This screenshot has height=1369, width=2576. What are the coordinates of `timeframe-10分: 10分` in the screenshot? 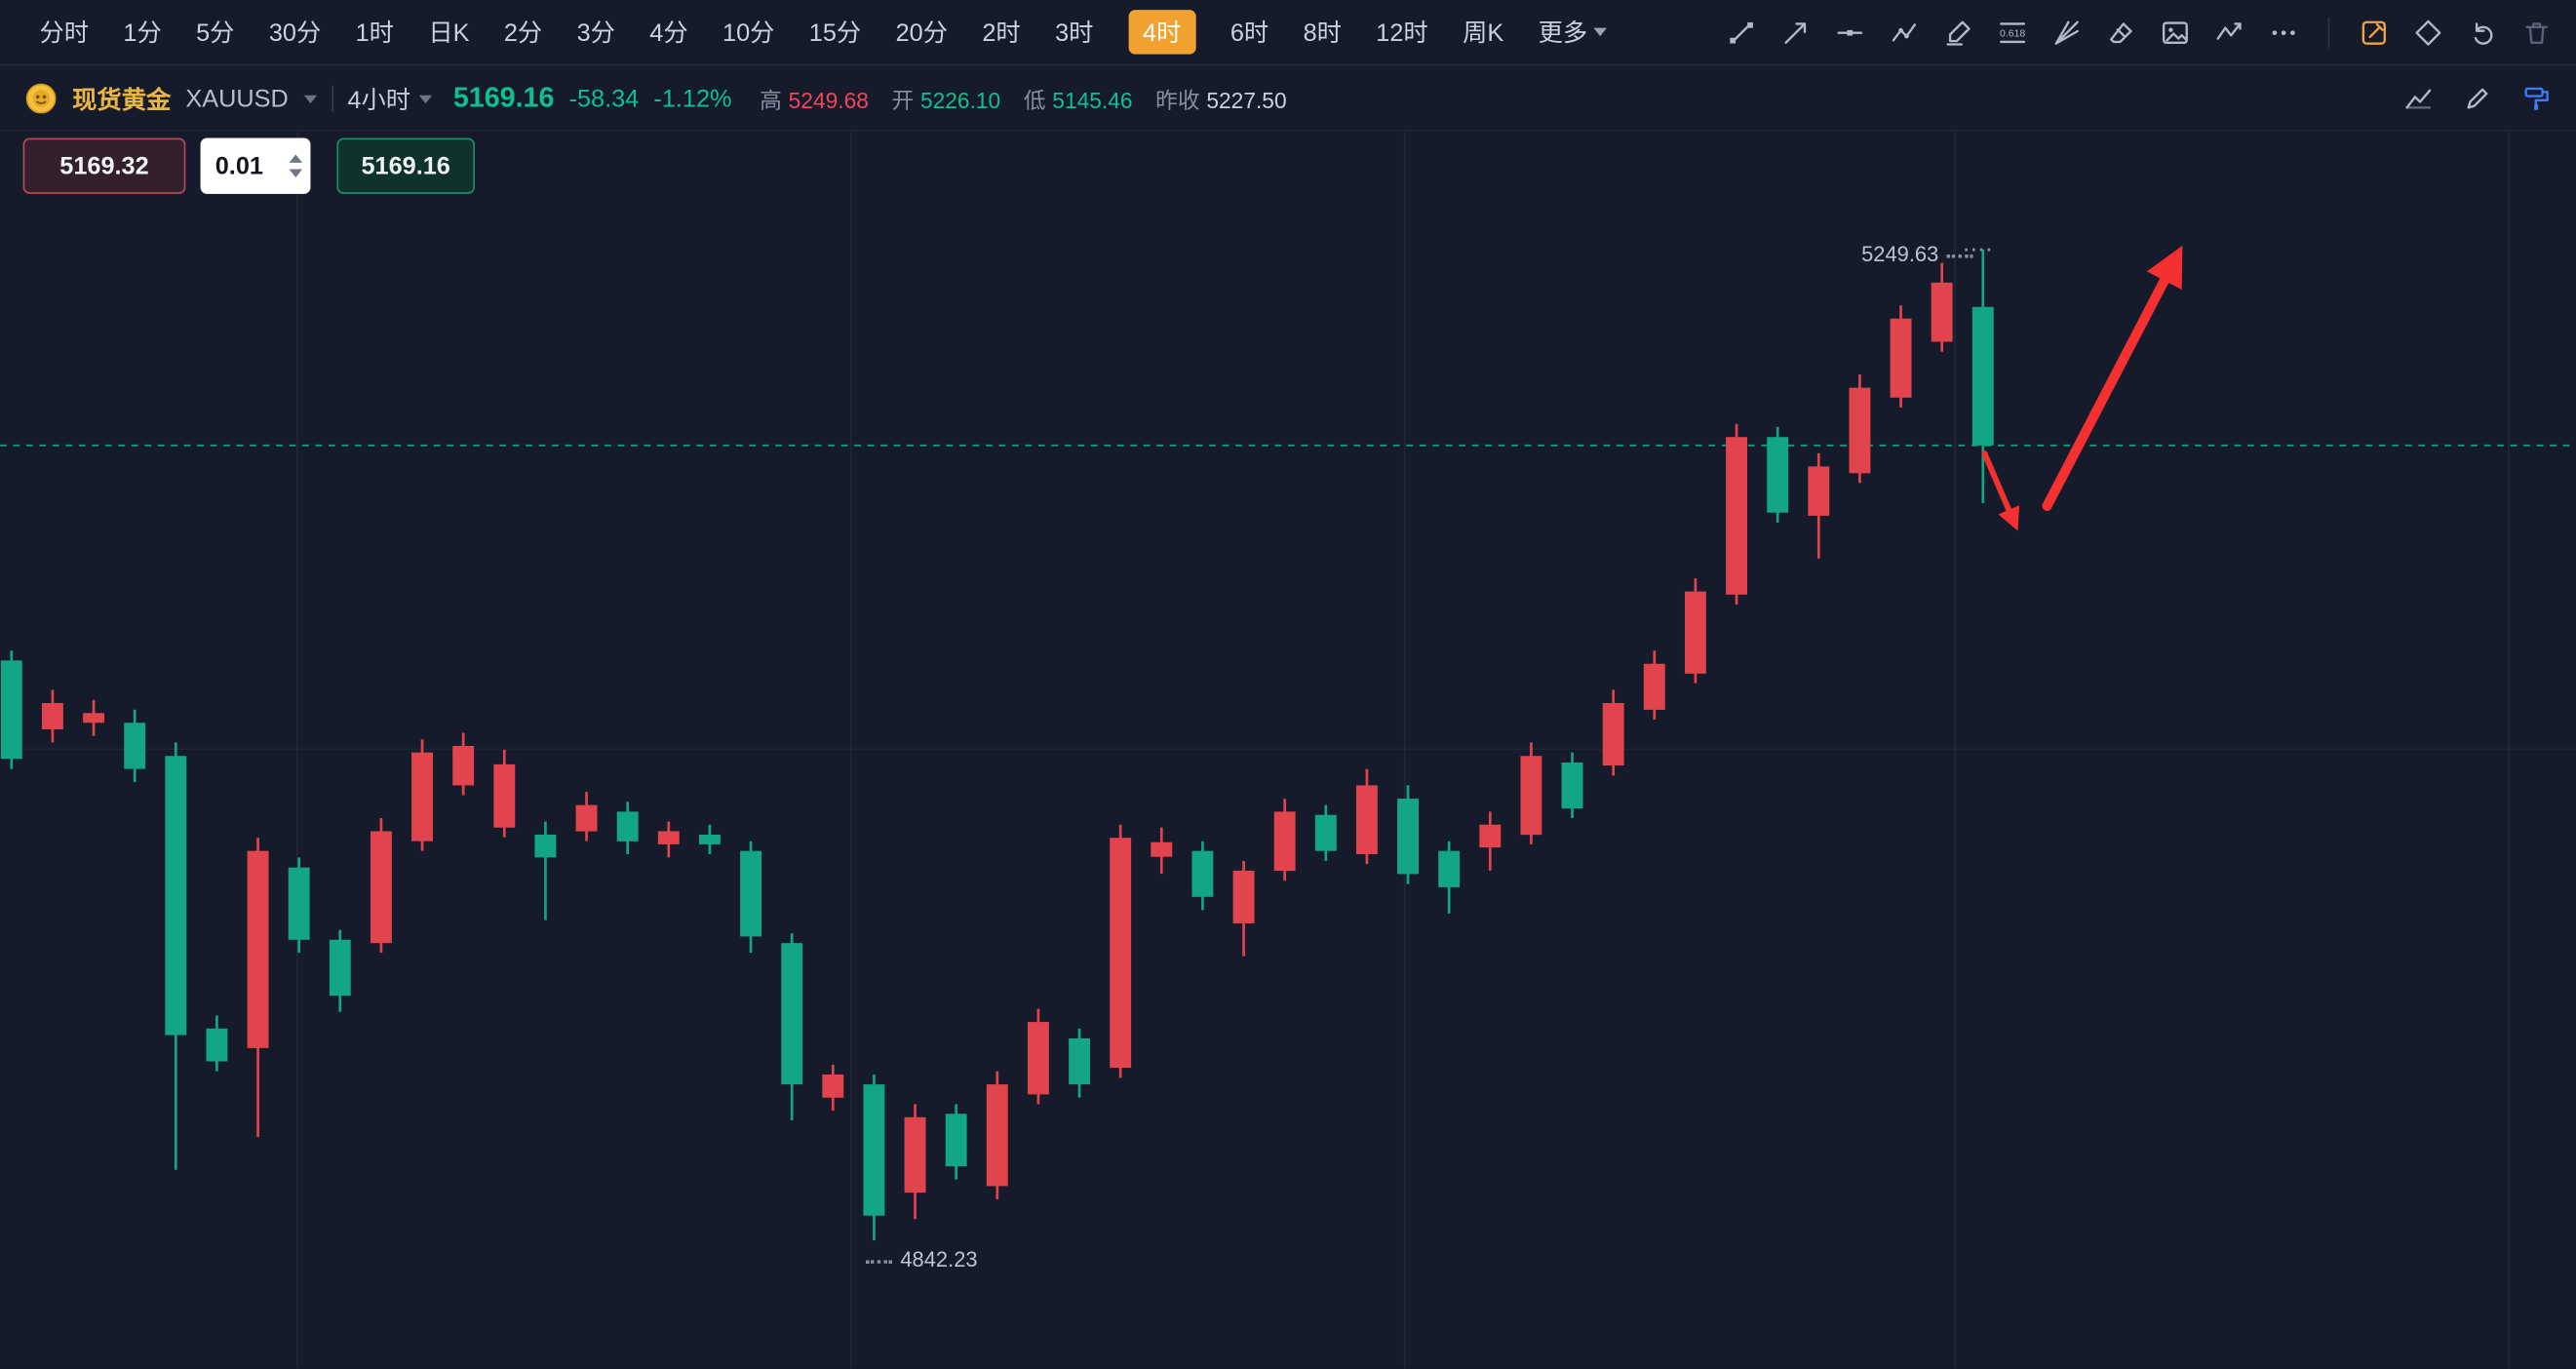 It's located at (748, 32).